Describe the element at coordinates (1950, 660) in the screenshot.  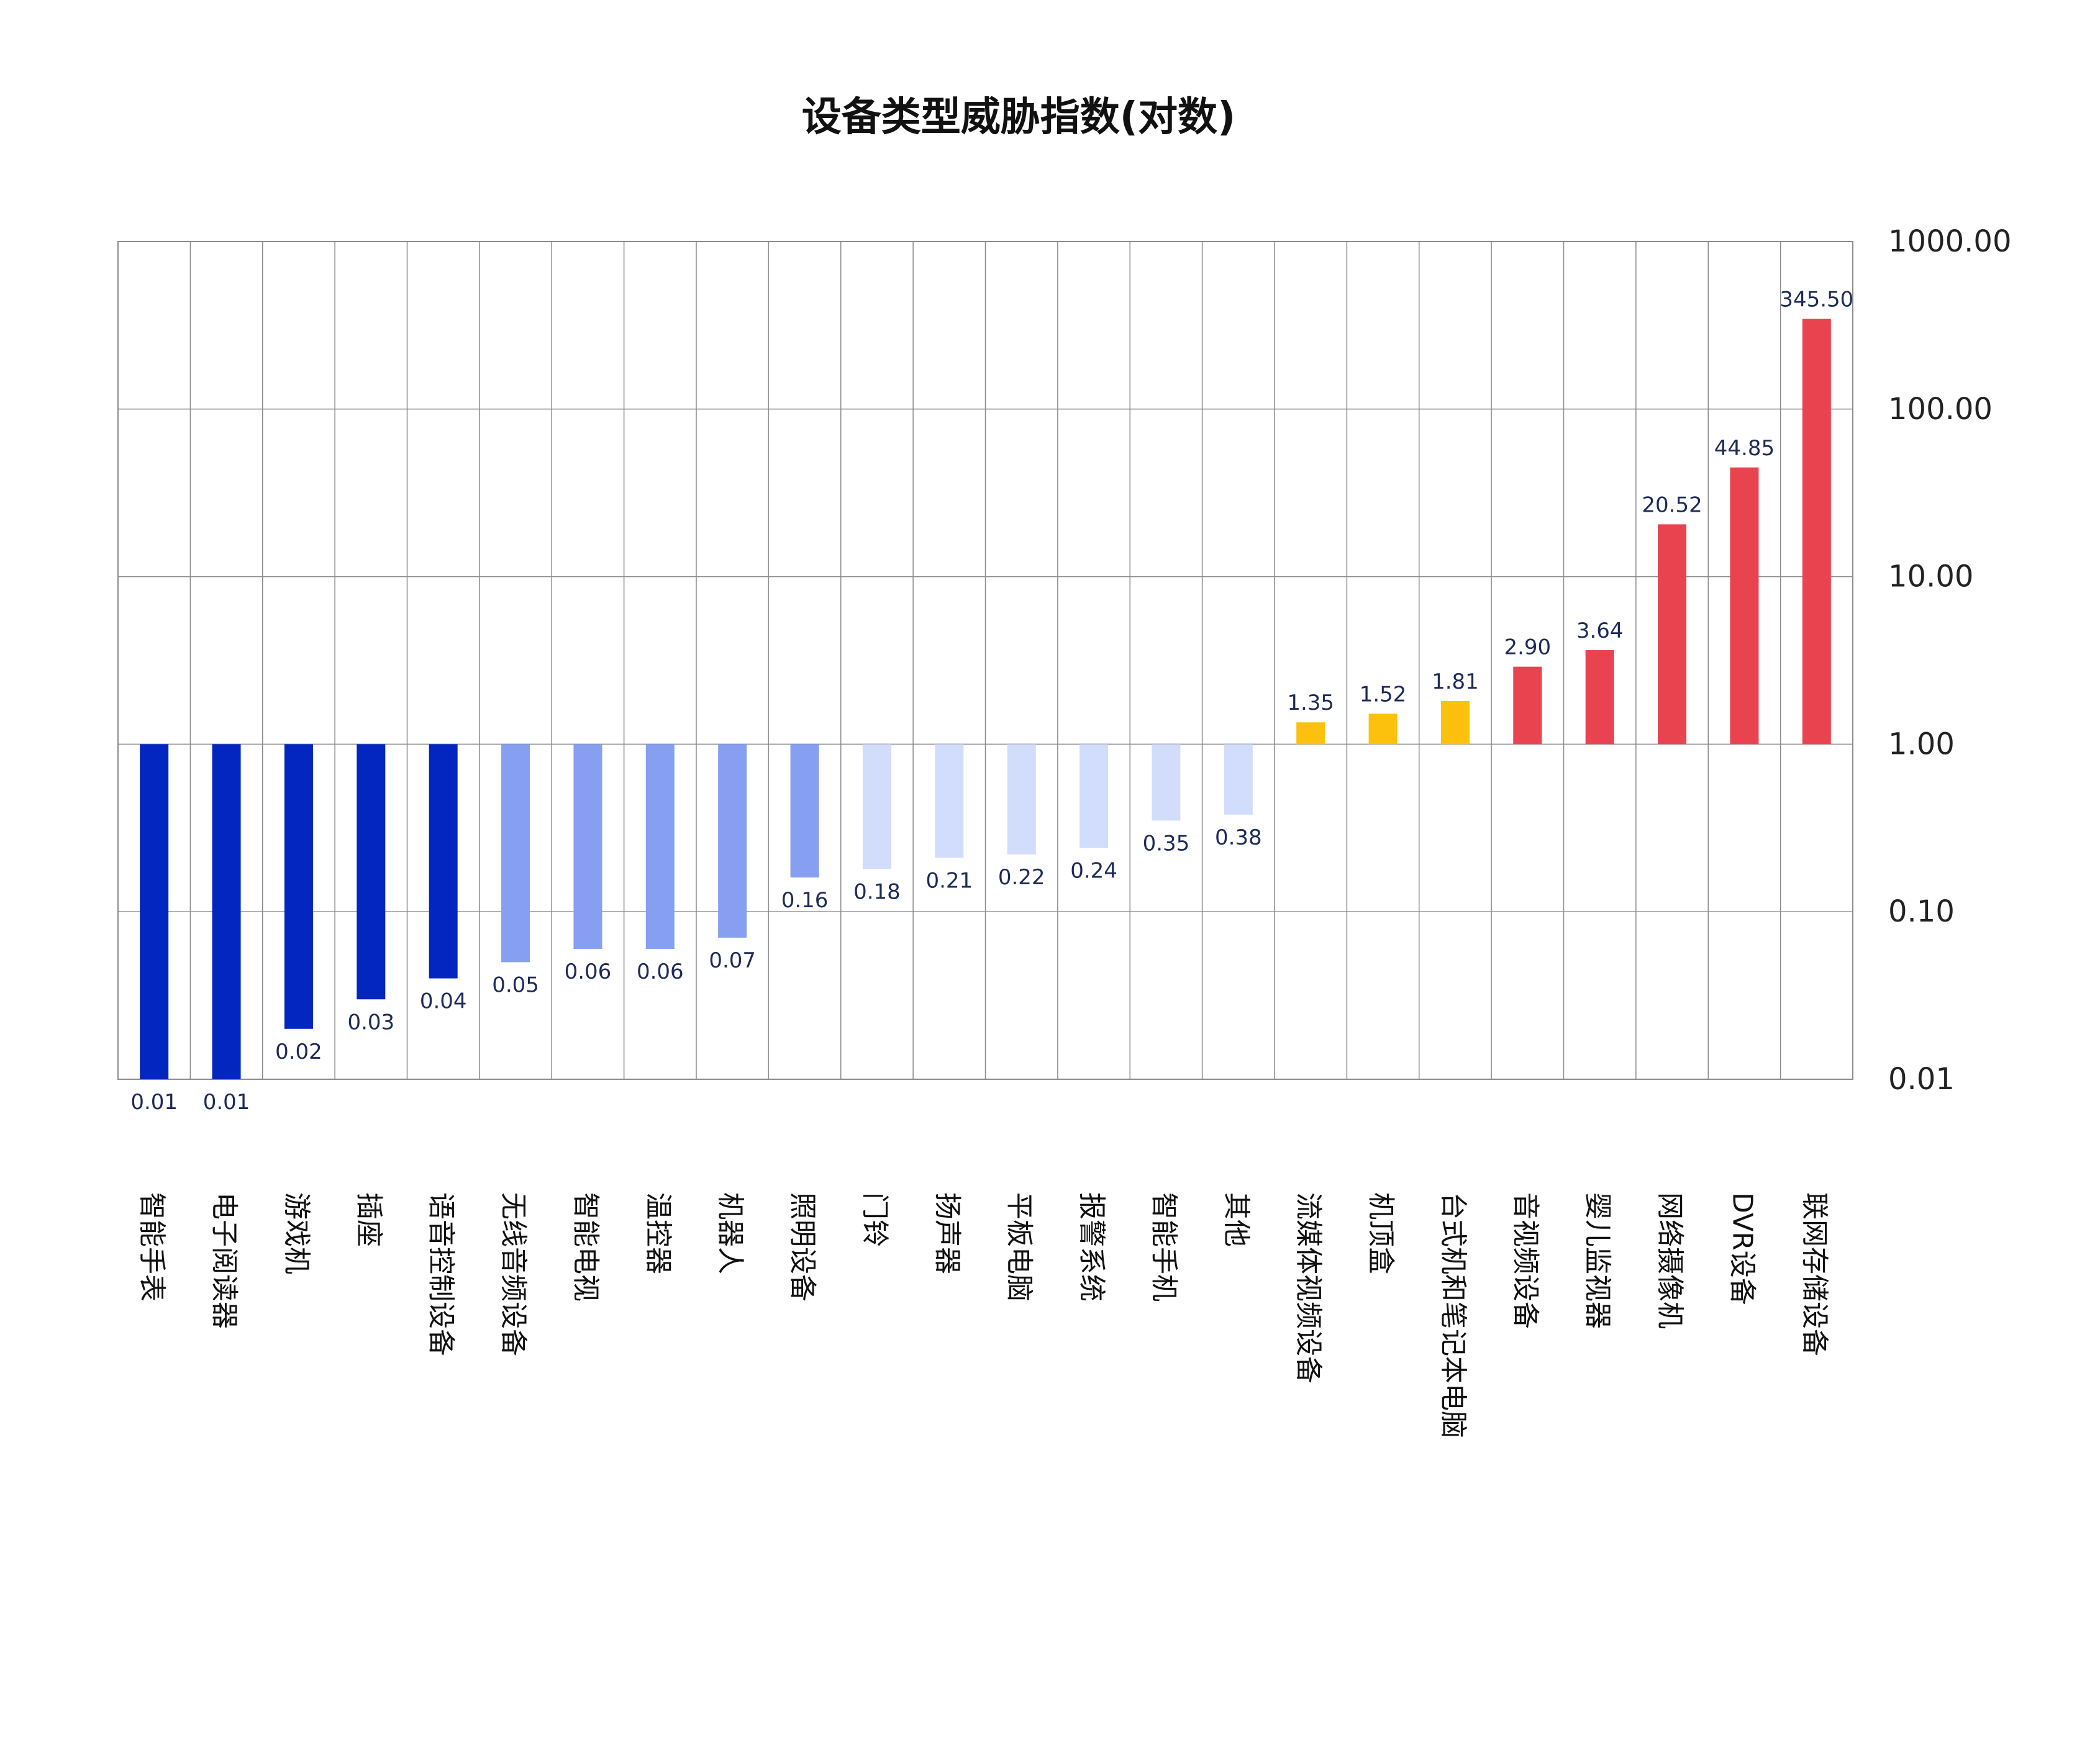
I see `y-axis-ticks: 1000.00 100.00 10.00 1.00 0.10 0.01` at that location.